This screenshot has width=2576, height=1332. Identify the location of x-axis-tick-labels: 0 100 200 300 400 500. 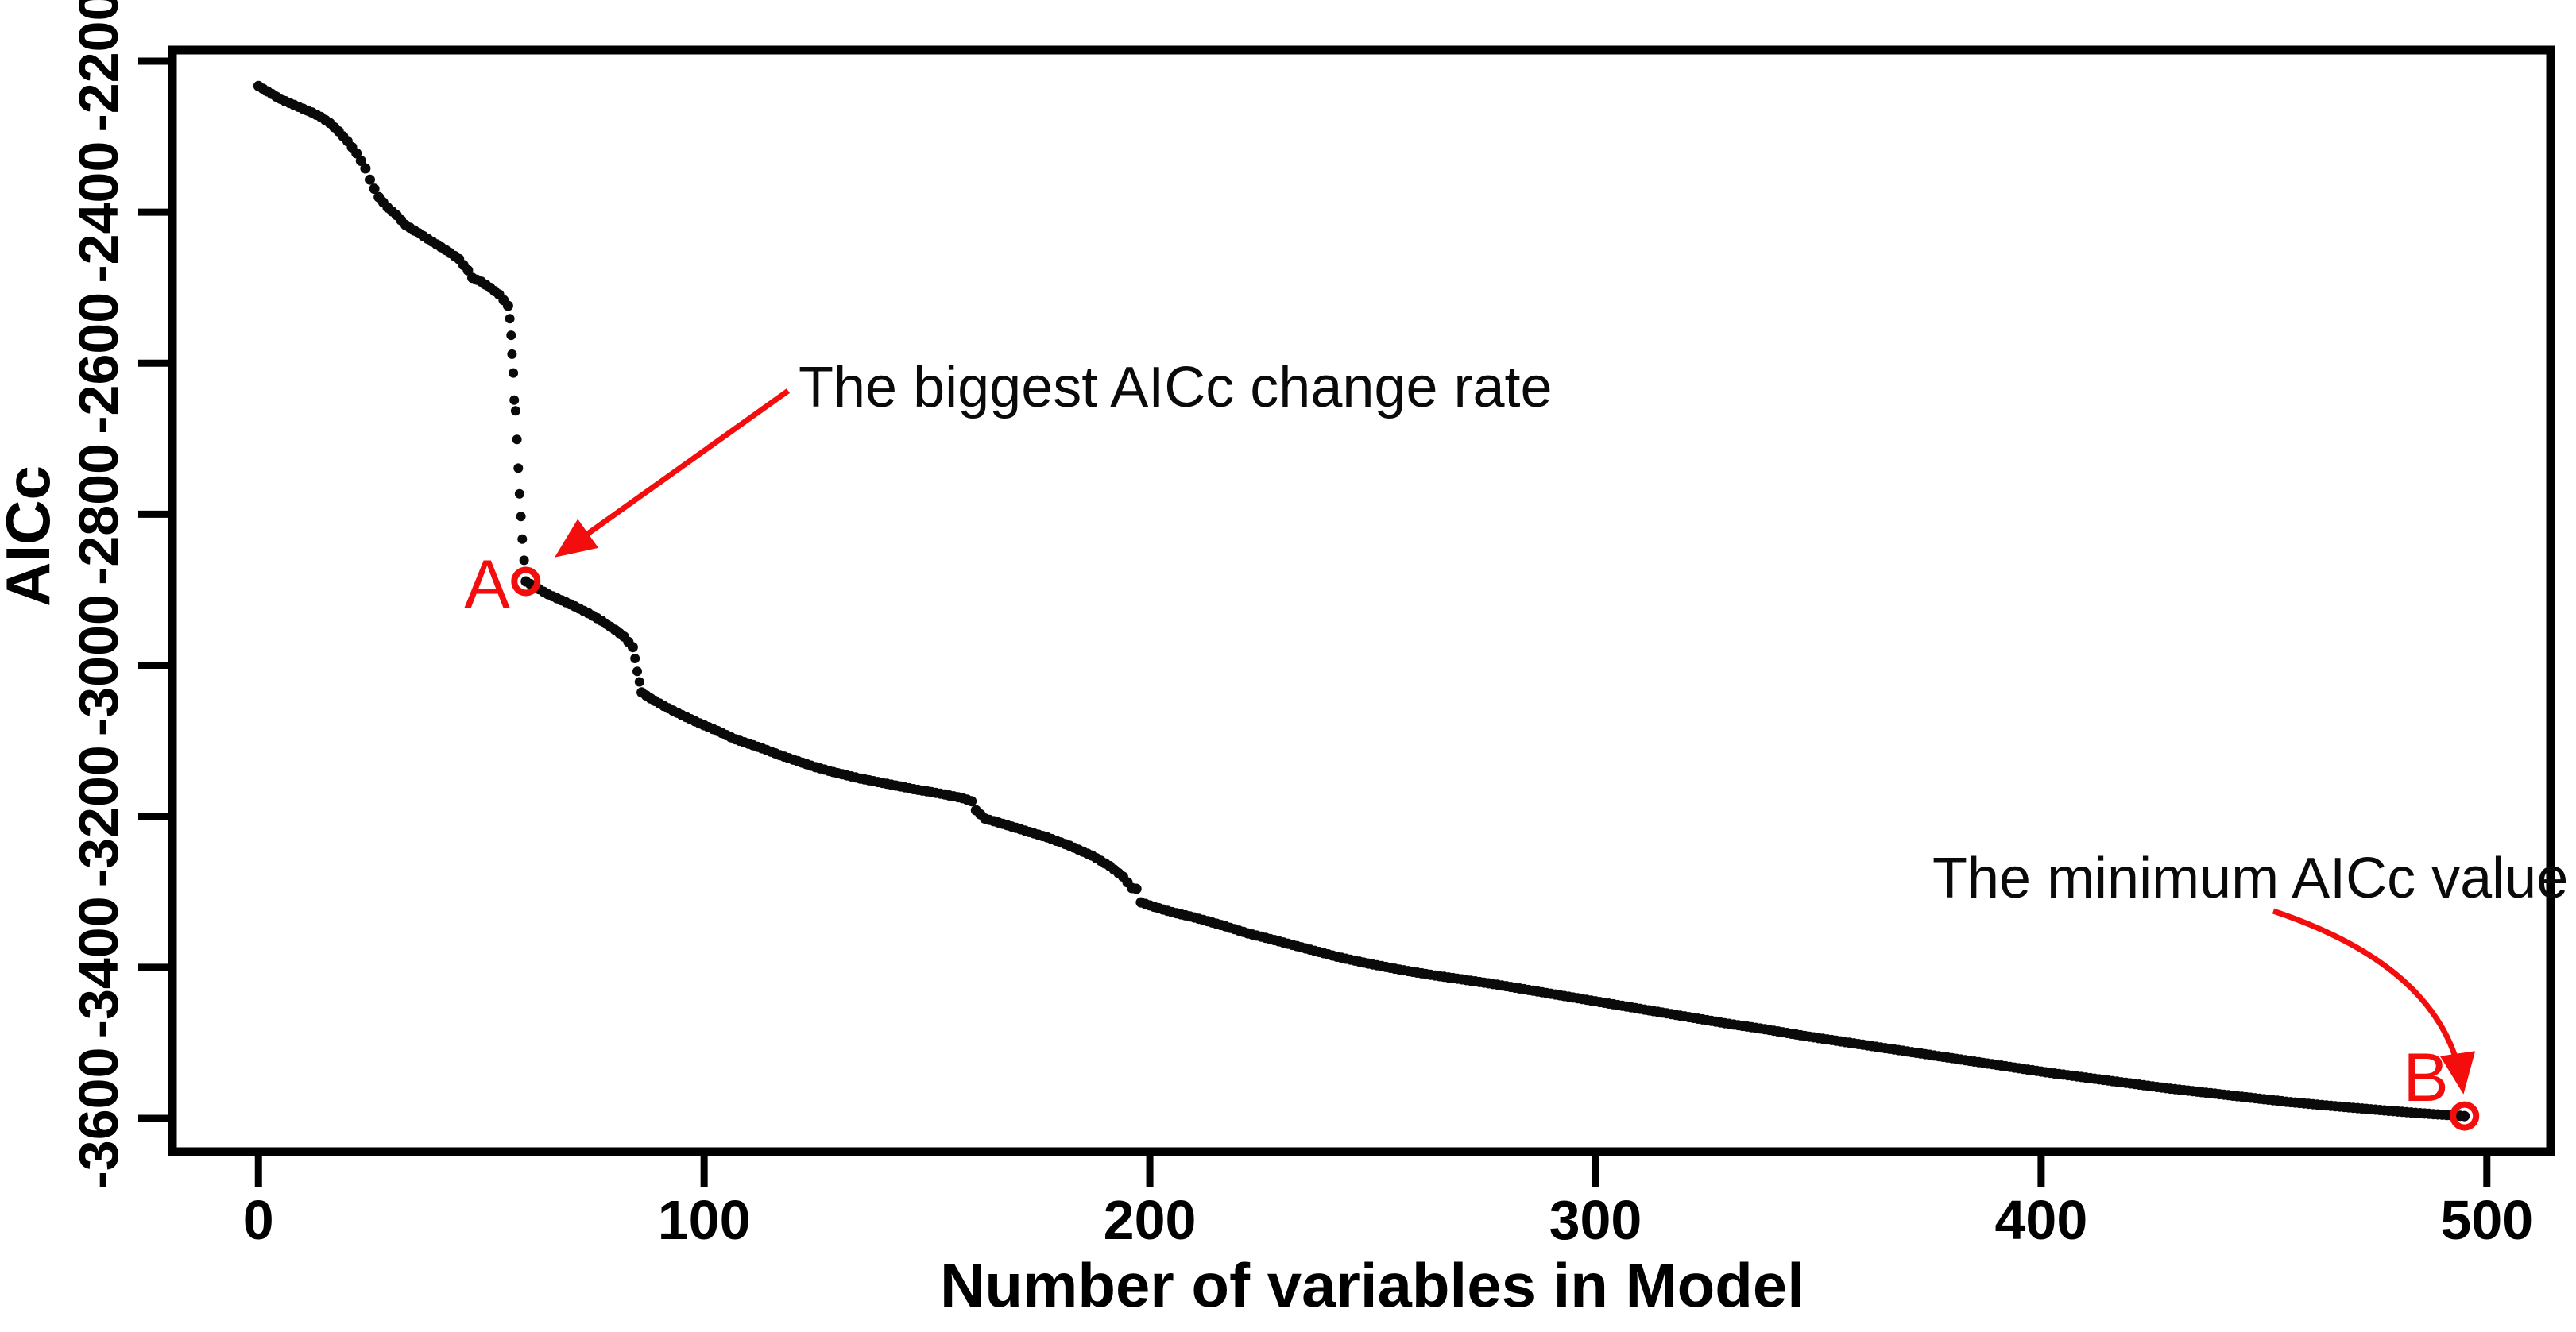
(1388, 1220).